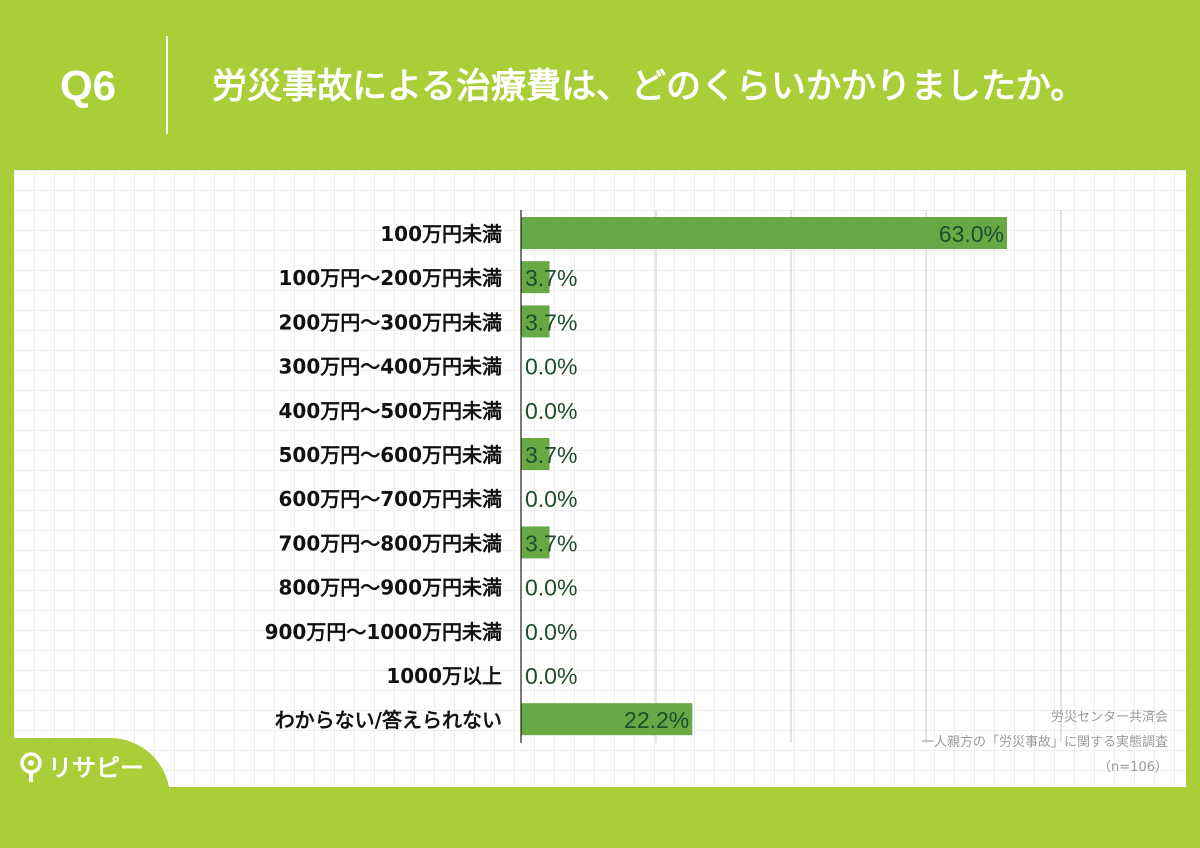 The image size is (1200, 848). What do you see at coordinates (391, 499) in the screenshot?
I see `category-label: 600万円〜700万円未満` at bounding box center [391, 499].